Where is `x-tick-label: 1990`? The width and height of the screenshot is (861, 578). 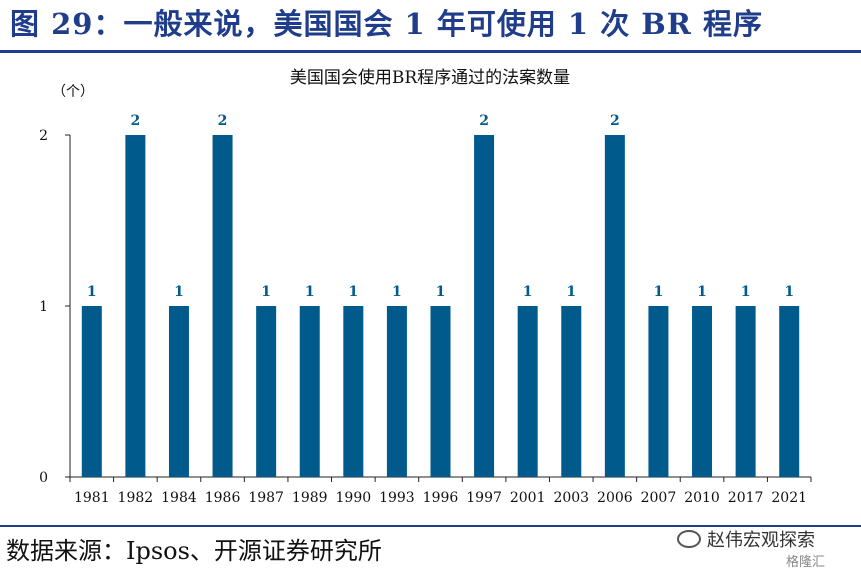 x-tick-label: 1990 is located at coordinates (354, 498).